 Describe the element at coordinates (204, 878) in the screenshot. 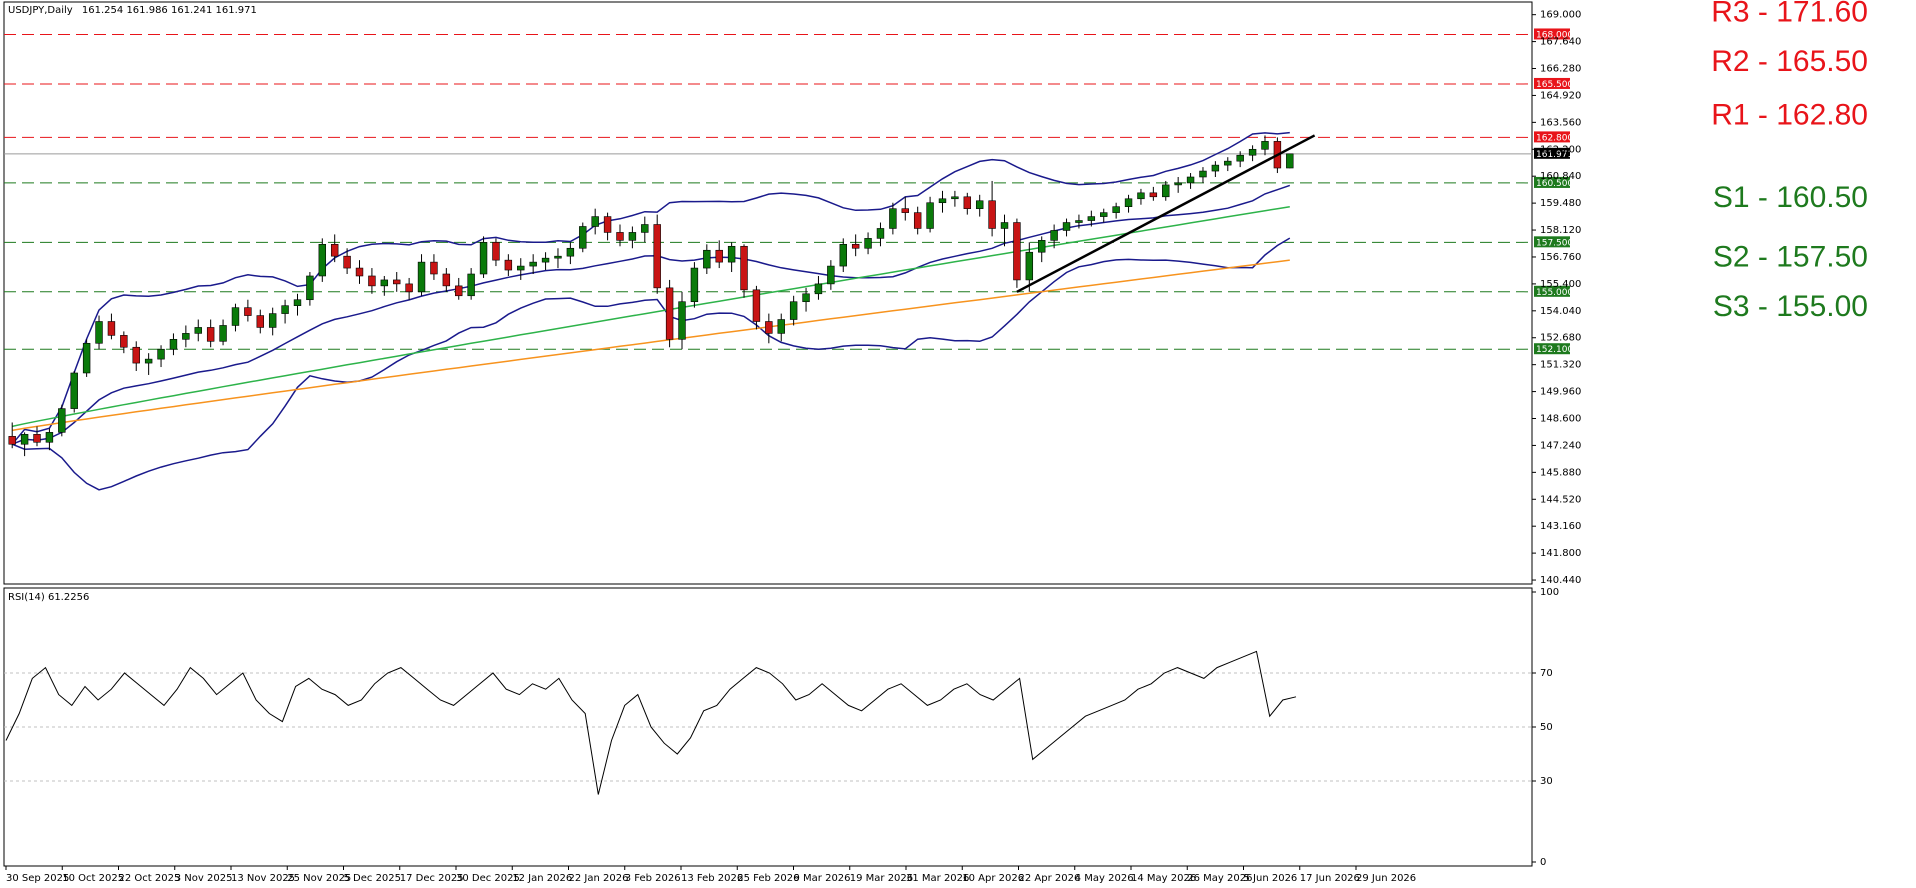

I see `date-tick-label: 3 Nov 2025` at that location.